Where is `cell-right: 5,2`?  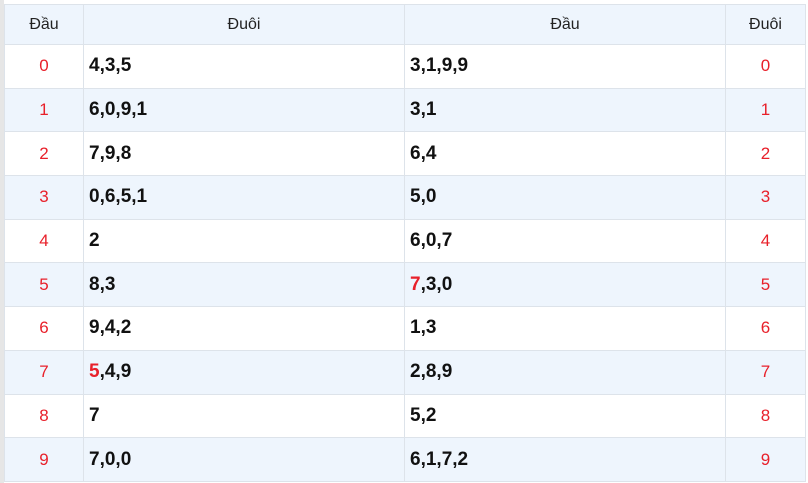 cell-right: 5,2 is located at coordinates (565, 416).